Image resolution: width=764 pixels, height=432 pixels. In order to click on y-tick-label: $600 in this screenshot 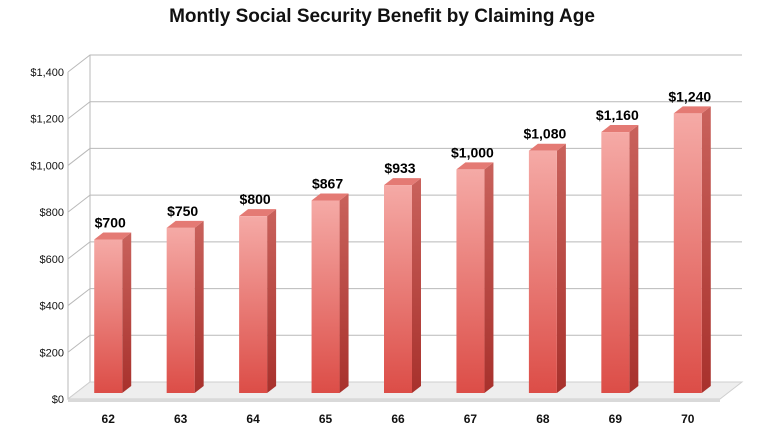, I will do `click(52, 260)`.